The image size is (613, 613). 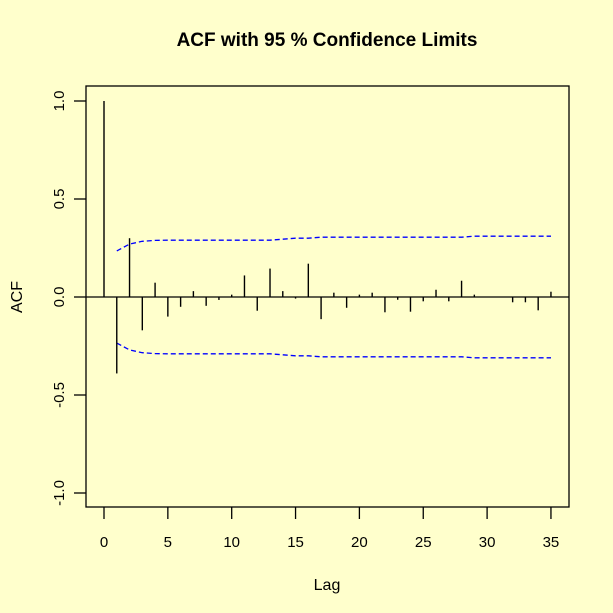 I want to click on y-axis-label: ACF, so click(x=17, y=297).